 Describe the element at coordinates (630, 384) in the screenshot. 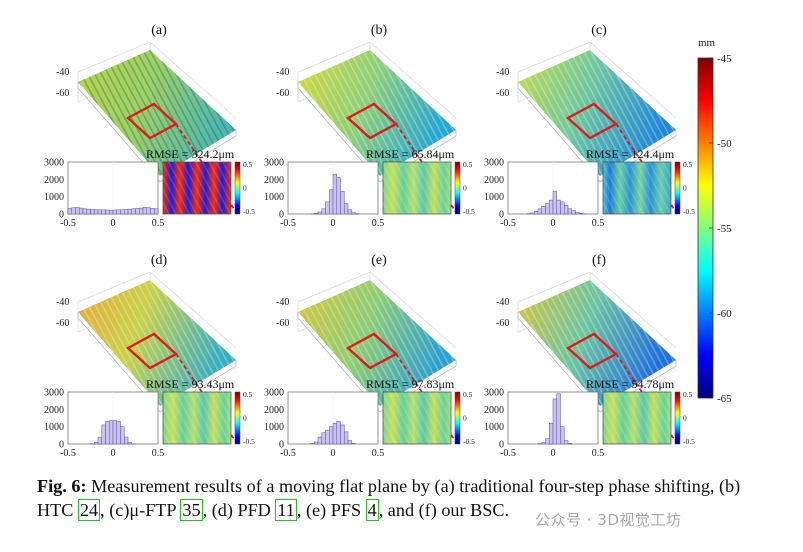

I see `rmse-label: RMSE = 54.78μm` at that location.